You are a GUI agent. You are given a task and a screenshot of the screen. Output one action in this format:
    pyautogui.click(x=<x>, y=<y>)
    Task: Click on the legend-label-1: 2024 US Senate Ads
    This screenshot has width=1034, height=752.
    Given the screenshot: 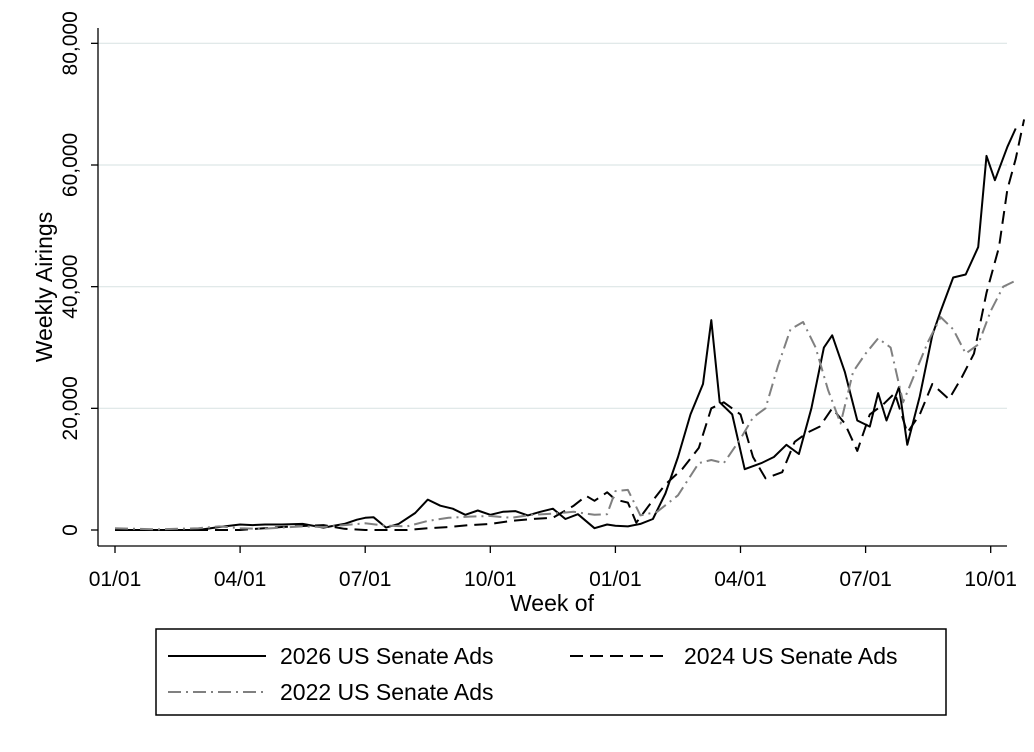 What is the action you would take?
    pyautogui.click(x=791, y=656)
    